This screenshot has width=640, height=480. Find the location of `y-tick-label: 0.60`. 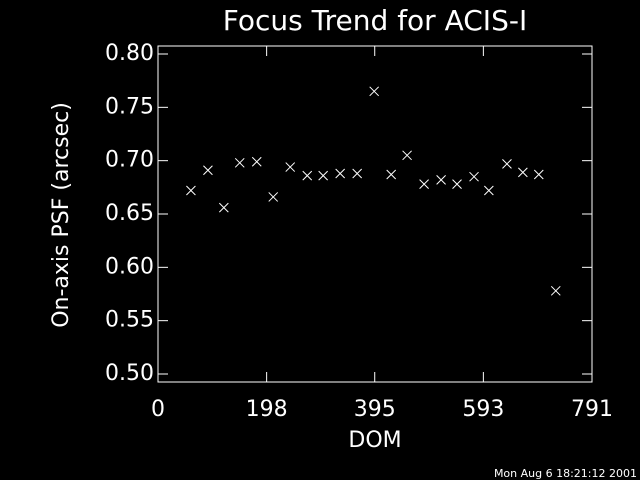

y-tick-label: 0.60 is located at coordinates (129, 266).